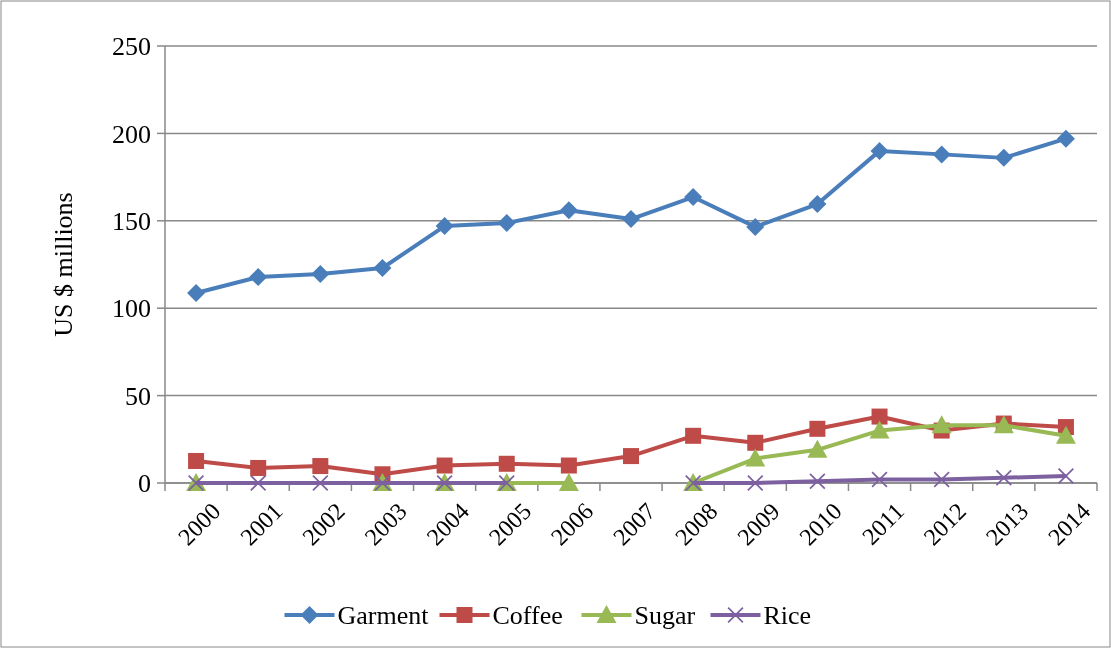 This screenshot has width=1111, height=648. What do you see at coordinates (131, 134) in the screenshot?
I see `y-tick-label: 200` at bounding box center [131, 134].